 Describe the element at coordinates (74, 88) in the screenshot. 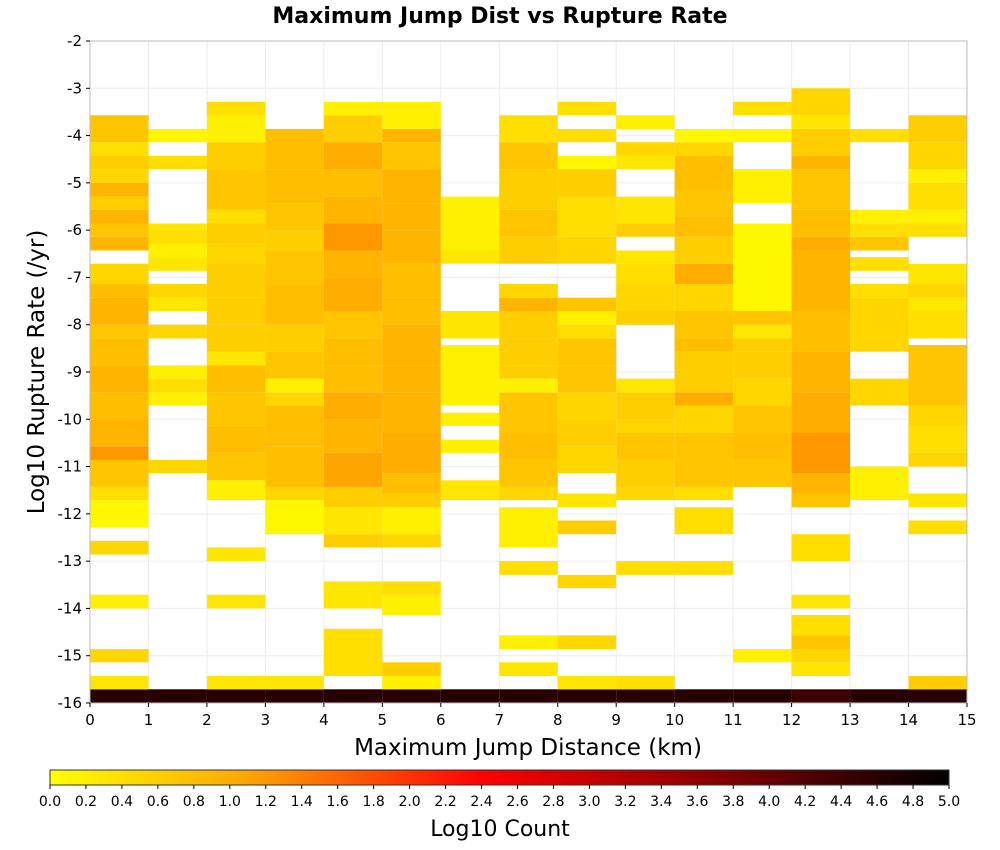

I see `y-tick-label: -3` at that location.